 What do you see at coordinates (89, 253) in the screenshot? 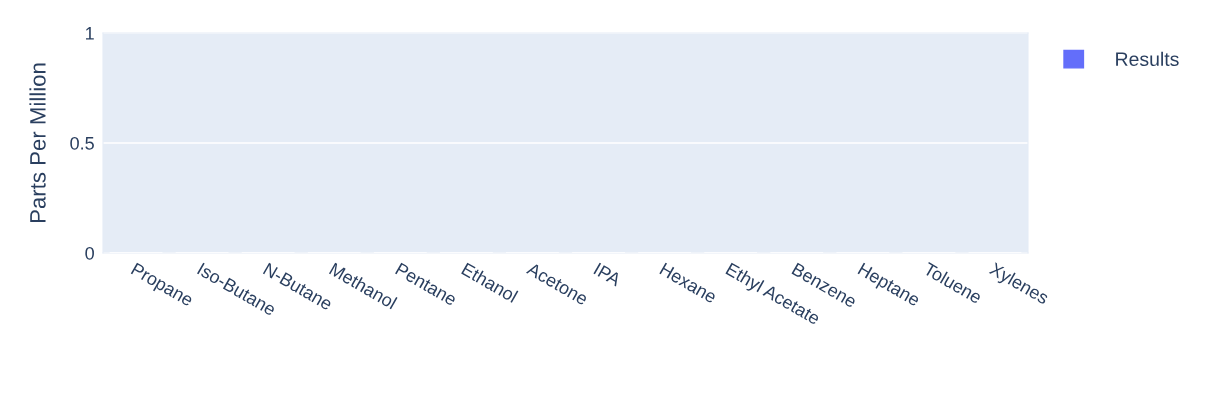
I see `y-tick-label: 0` at bounding box center [89, 253].